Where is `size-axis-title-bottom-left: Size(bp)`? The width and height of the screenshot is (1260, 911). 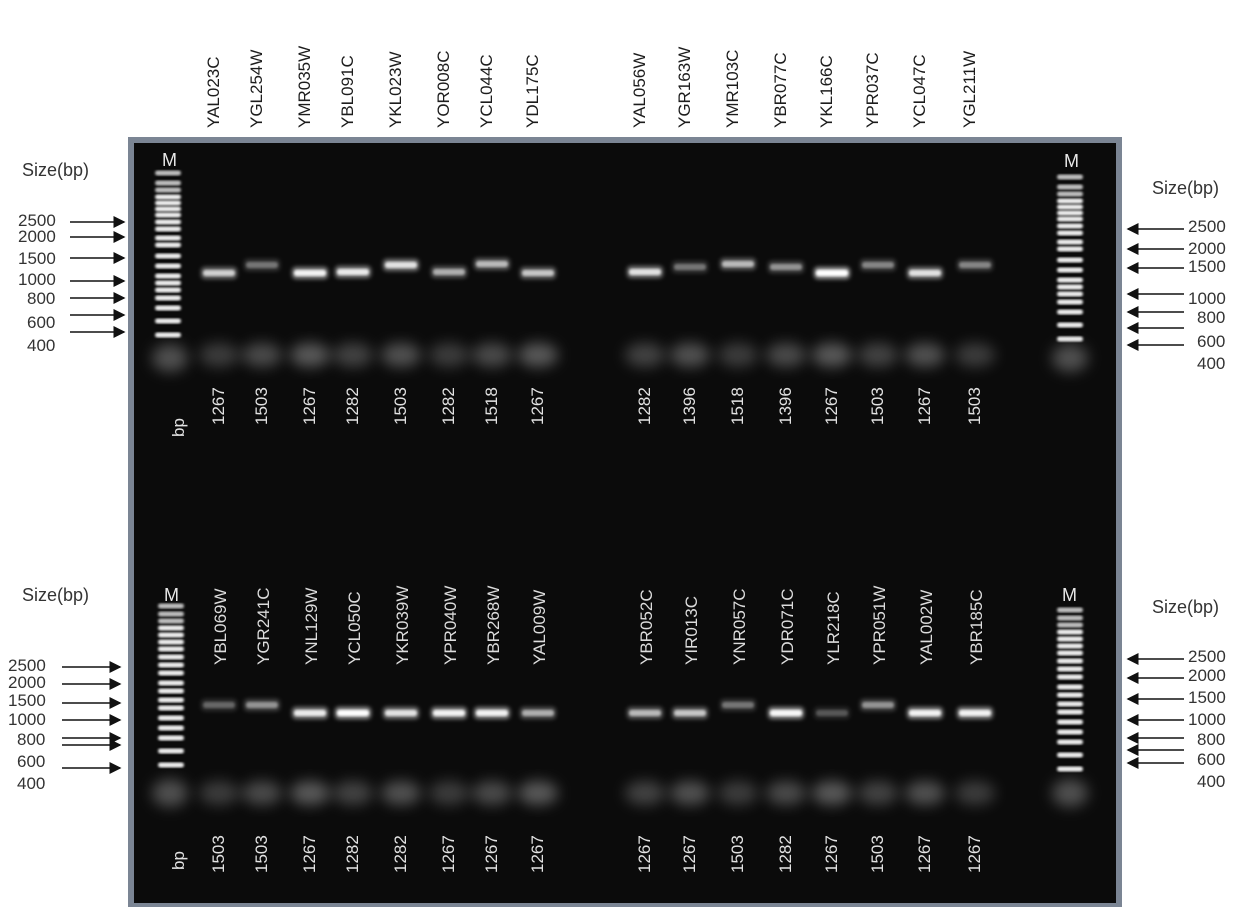 size-axis-title-bottom-left: Size(bp) is located at coordinates (56, 595).